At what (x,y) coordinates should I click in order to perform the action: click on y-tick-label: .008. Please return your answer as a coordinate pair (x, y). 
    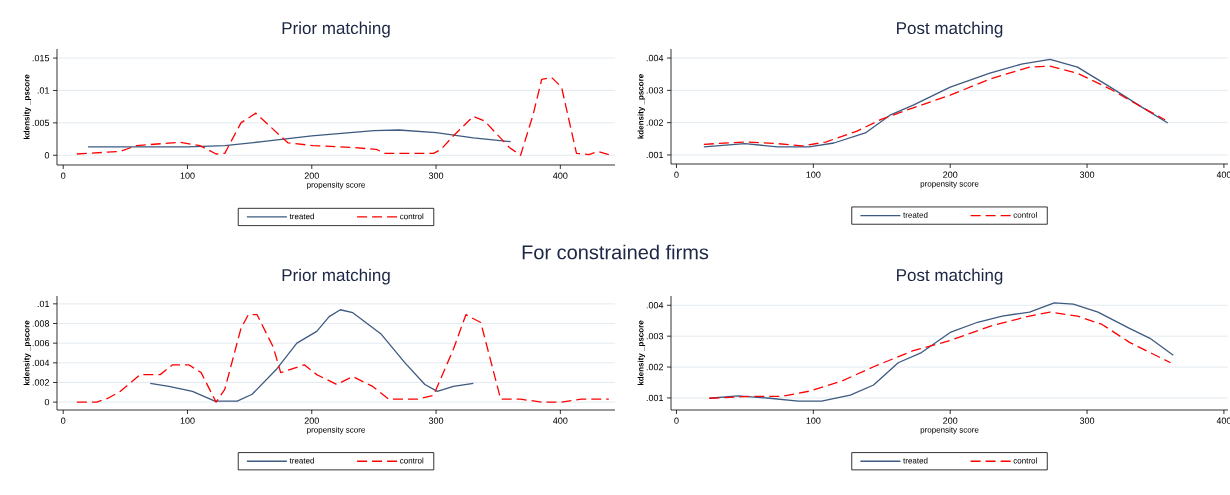
    Looking at the image, I should click on (41, 323).